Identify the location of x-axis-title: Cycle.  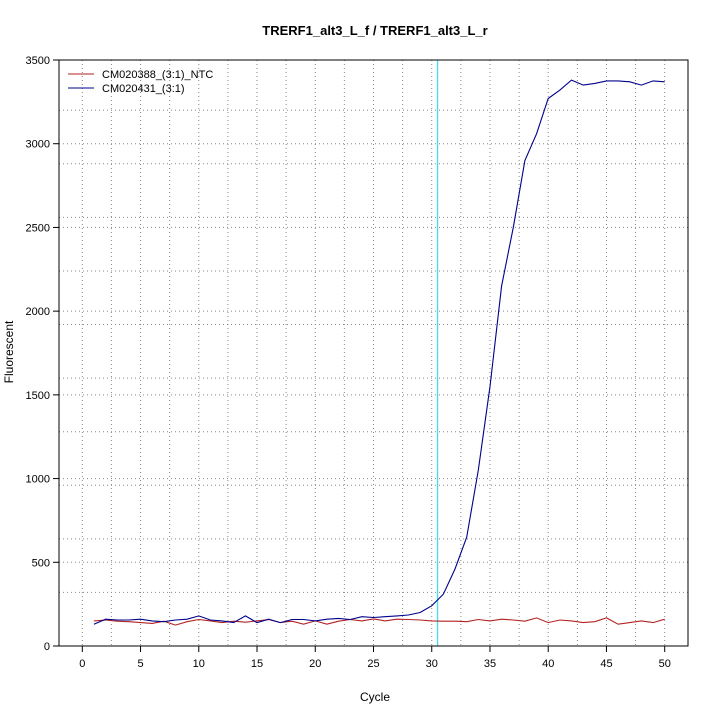
(375, 697).